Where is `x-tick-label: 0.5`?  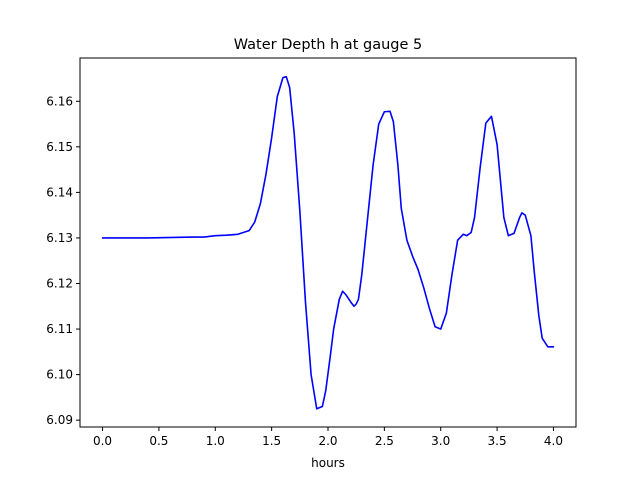
x-tick-label: 0.5 is located at coordinates (158, 441).